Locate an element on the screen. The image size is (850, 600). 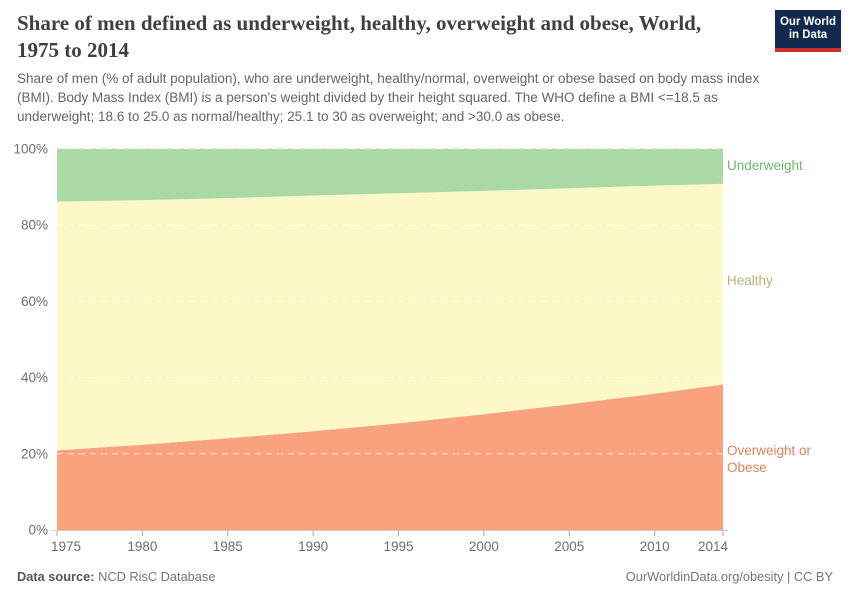
x-tick-label-1975: 1975 is located at coordinates (66, 546).